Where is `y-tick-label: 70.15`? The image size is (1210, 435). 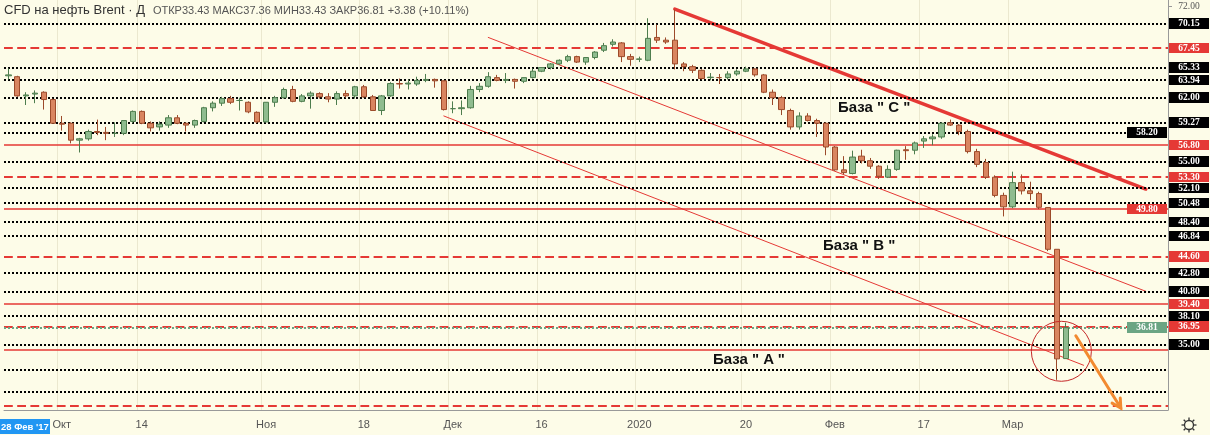
y-tick-label: 70.15 is located at coordinates (1189, 23).